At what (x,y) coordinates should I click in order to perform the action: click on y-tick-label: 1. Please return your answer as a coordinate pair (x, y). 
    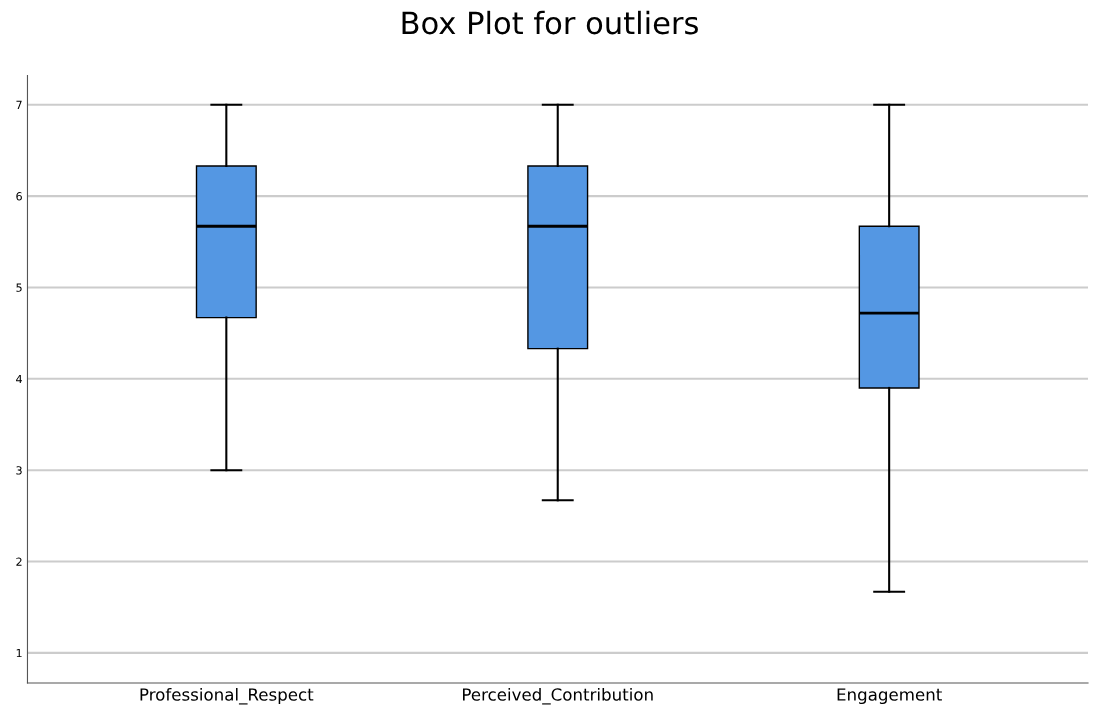
    Looking at the image, I should click on (19, 653).